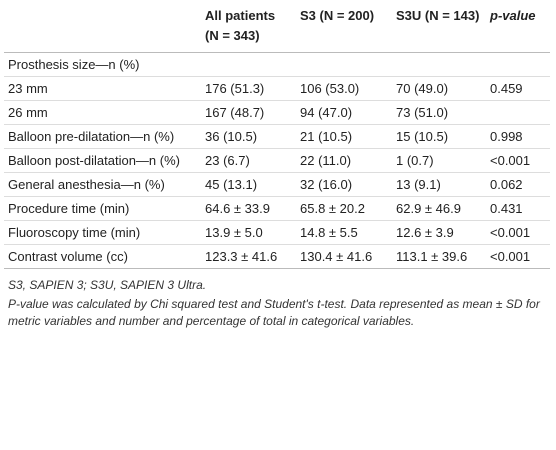 This screenshot has width=556, height=450. Describe the element at coordinates (102, 208) in the screenshot. I see `row-label: Procedure time (min)` at that location.